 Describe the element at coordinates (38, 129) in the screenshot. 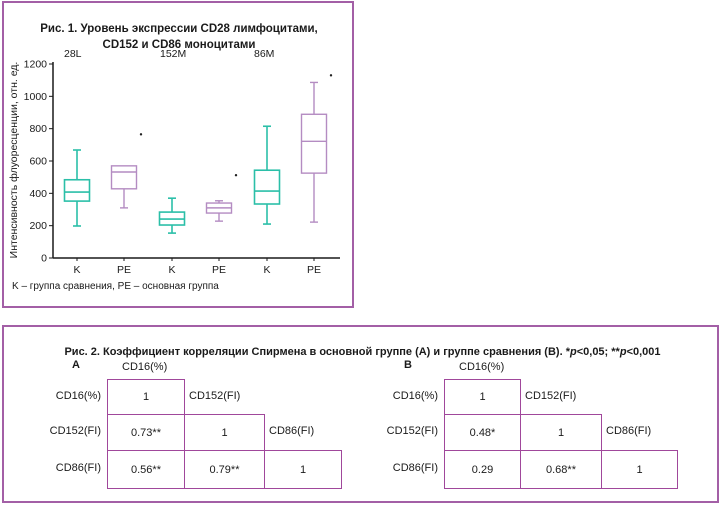

I see `y-tick-label: 800` at that location.